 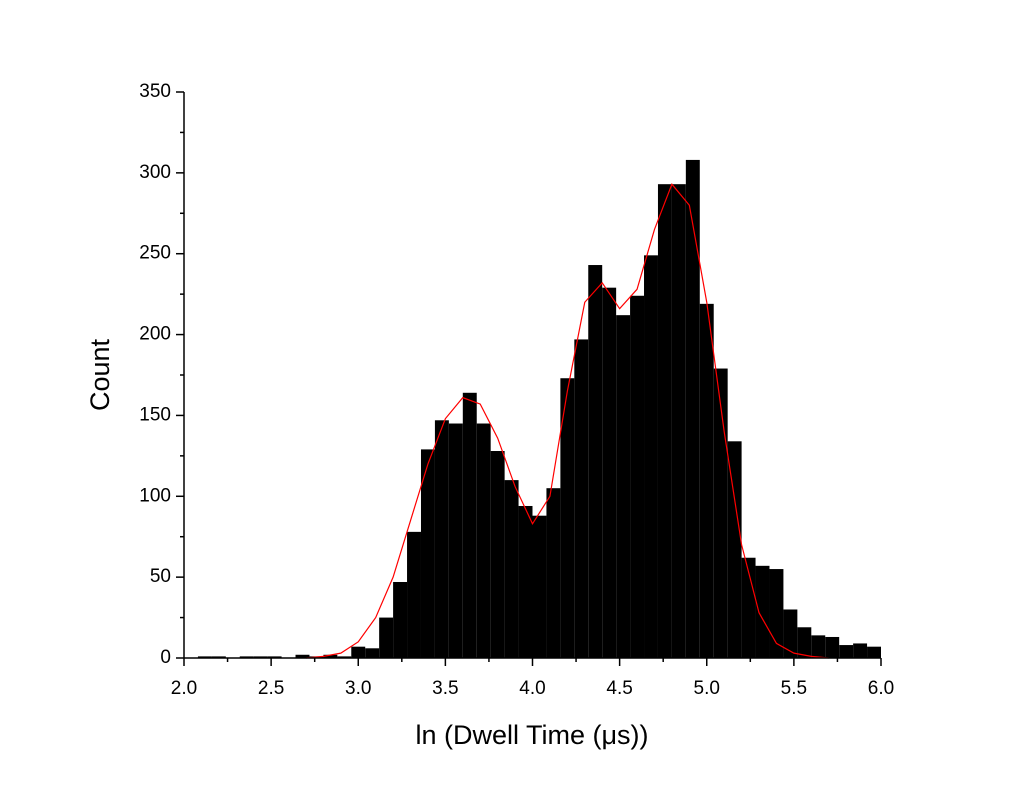 I want to click on y-tick-label: 0, so click(x=165, y=657).